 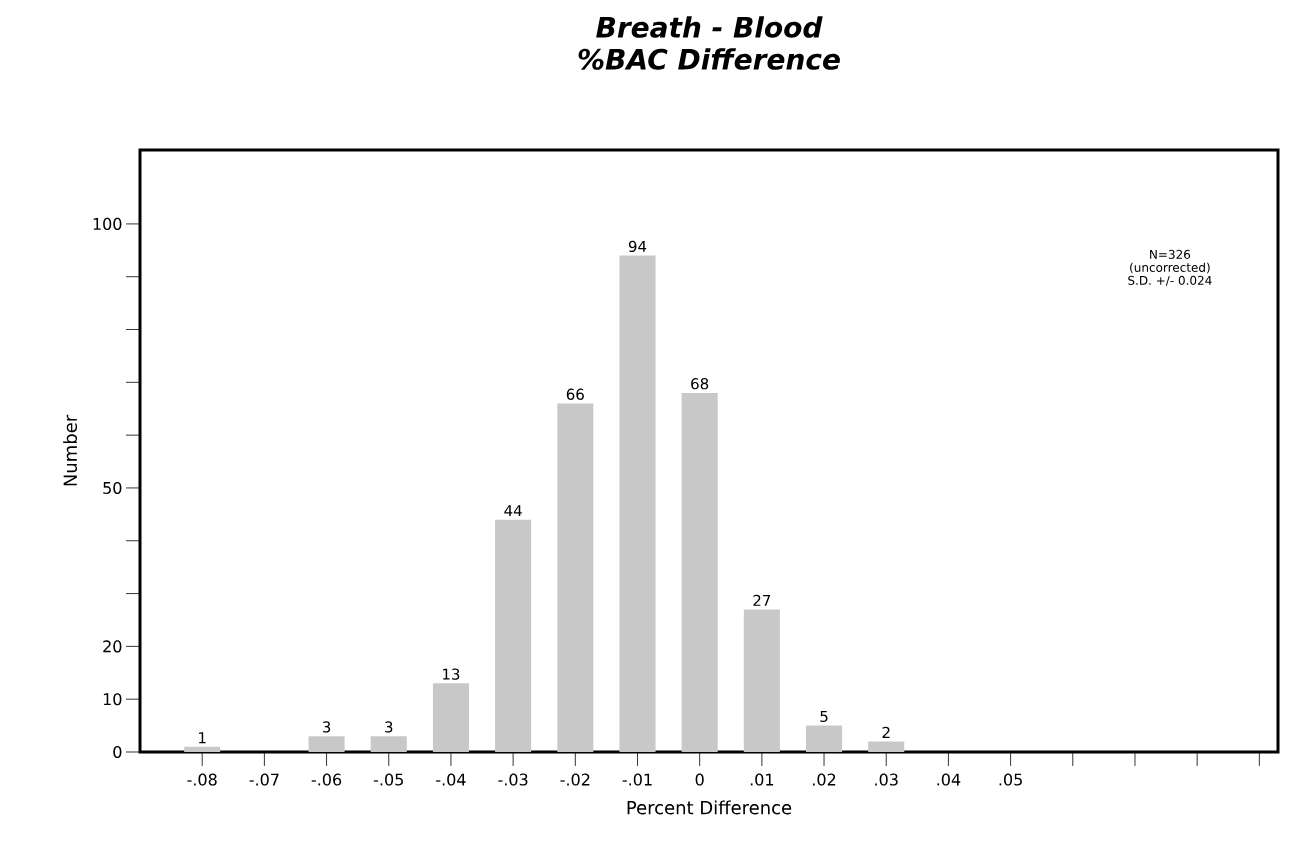 I want to click on annotation: S.D. +/- 0.024, so click(x=1170, y=280).